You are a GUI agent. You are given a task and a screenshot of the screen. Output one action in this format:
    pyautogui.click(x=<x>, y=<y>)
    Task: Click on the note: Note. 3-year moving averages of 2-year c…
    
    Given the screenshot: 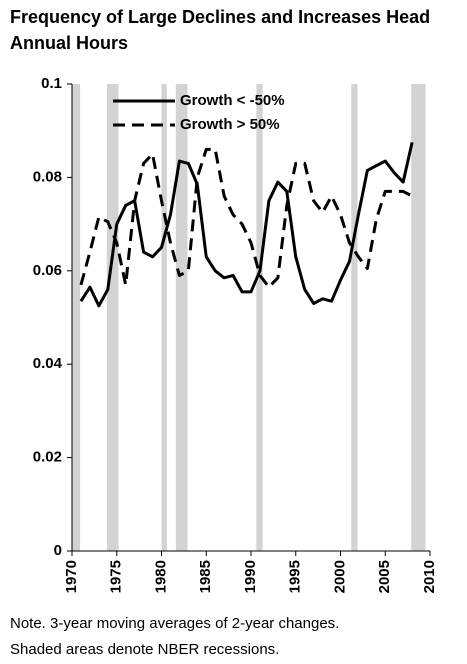 What is the action you would take?
    pyautogui.click(x=174, y=623)
    